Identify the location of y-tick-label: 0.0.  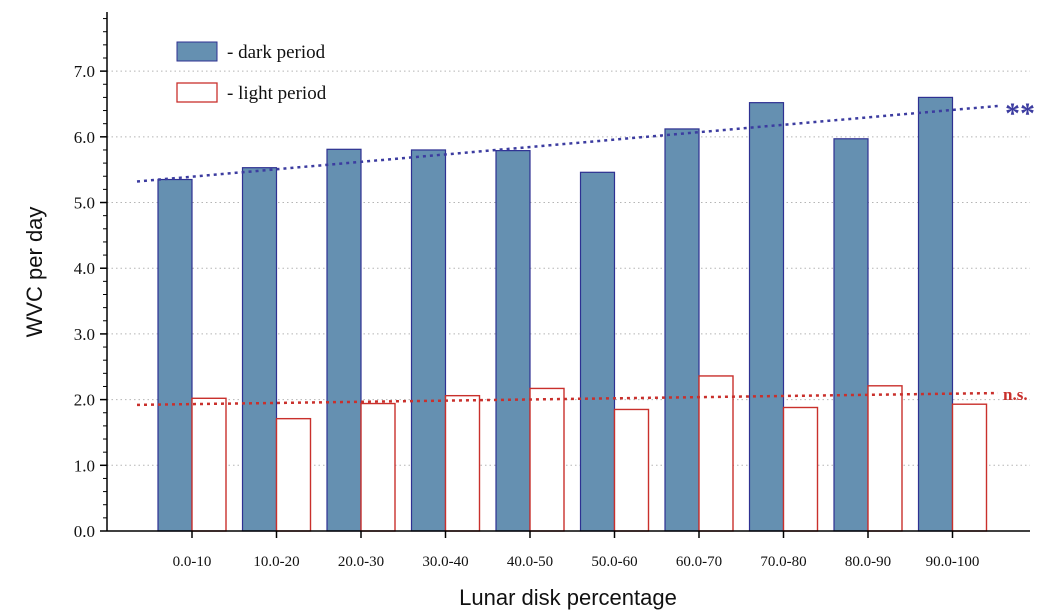
(84, 531).